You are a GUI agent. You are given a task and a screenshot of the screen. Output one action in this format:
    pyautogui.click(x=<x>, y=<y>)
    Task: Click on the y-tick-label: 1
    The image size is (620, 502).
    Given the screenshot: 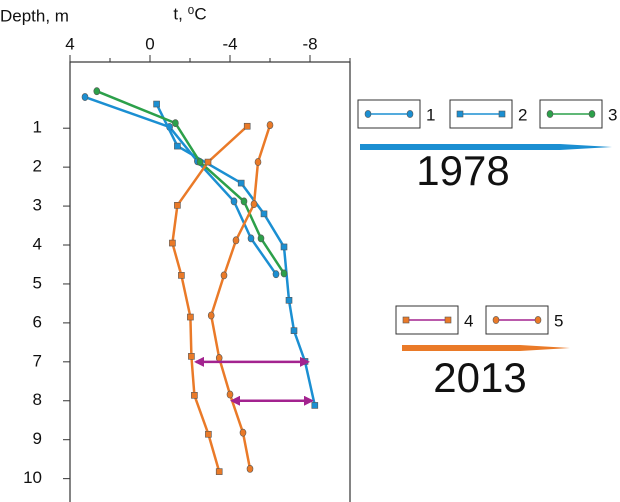 What is the action you would take?
    pyautogui.click(x=37, y=127)
    